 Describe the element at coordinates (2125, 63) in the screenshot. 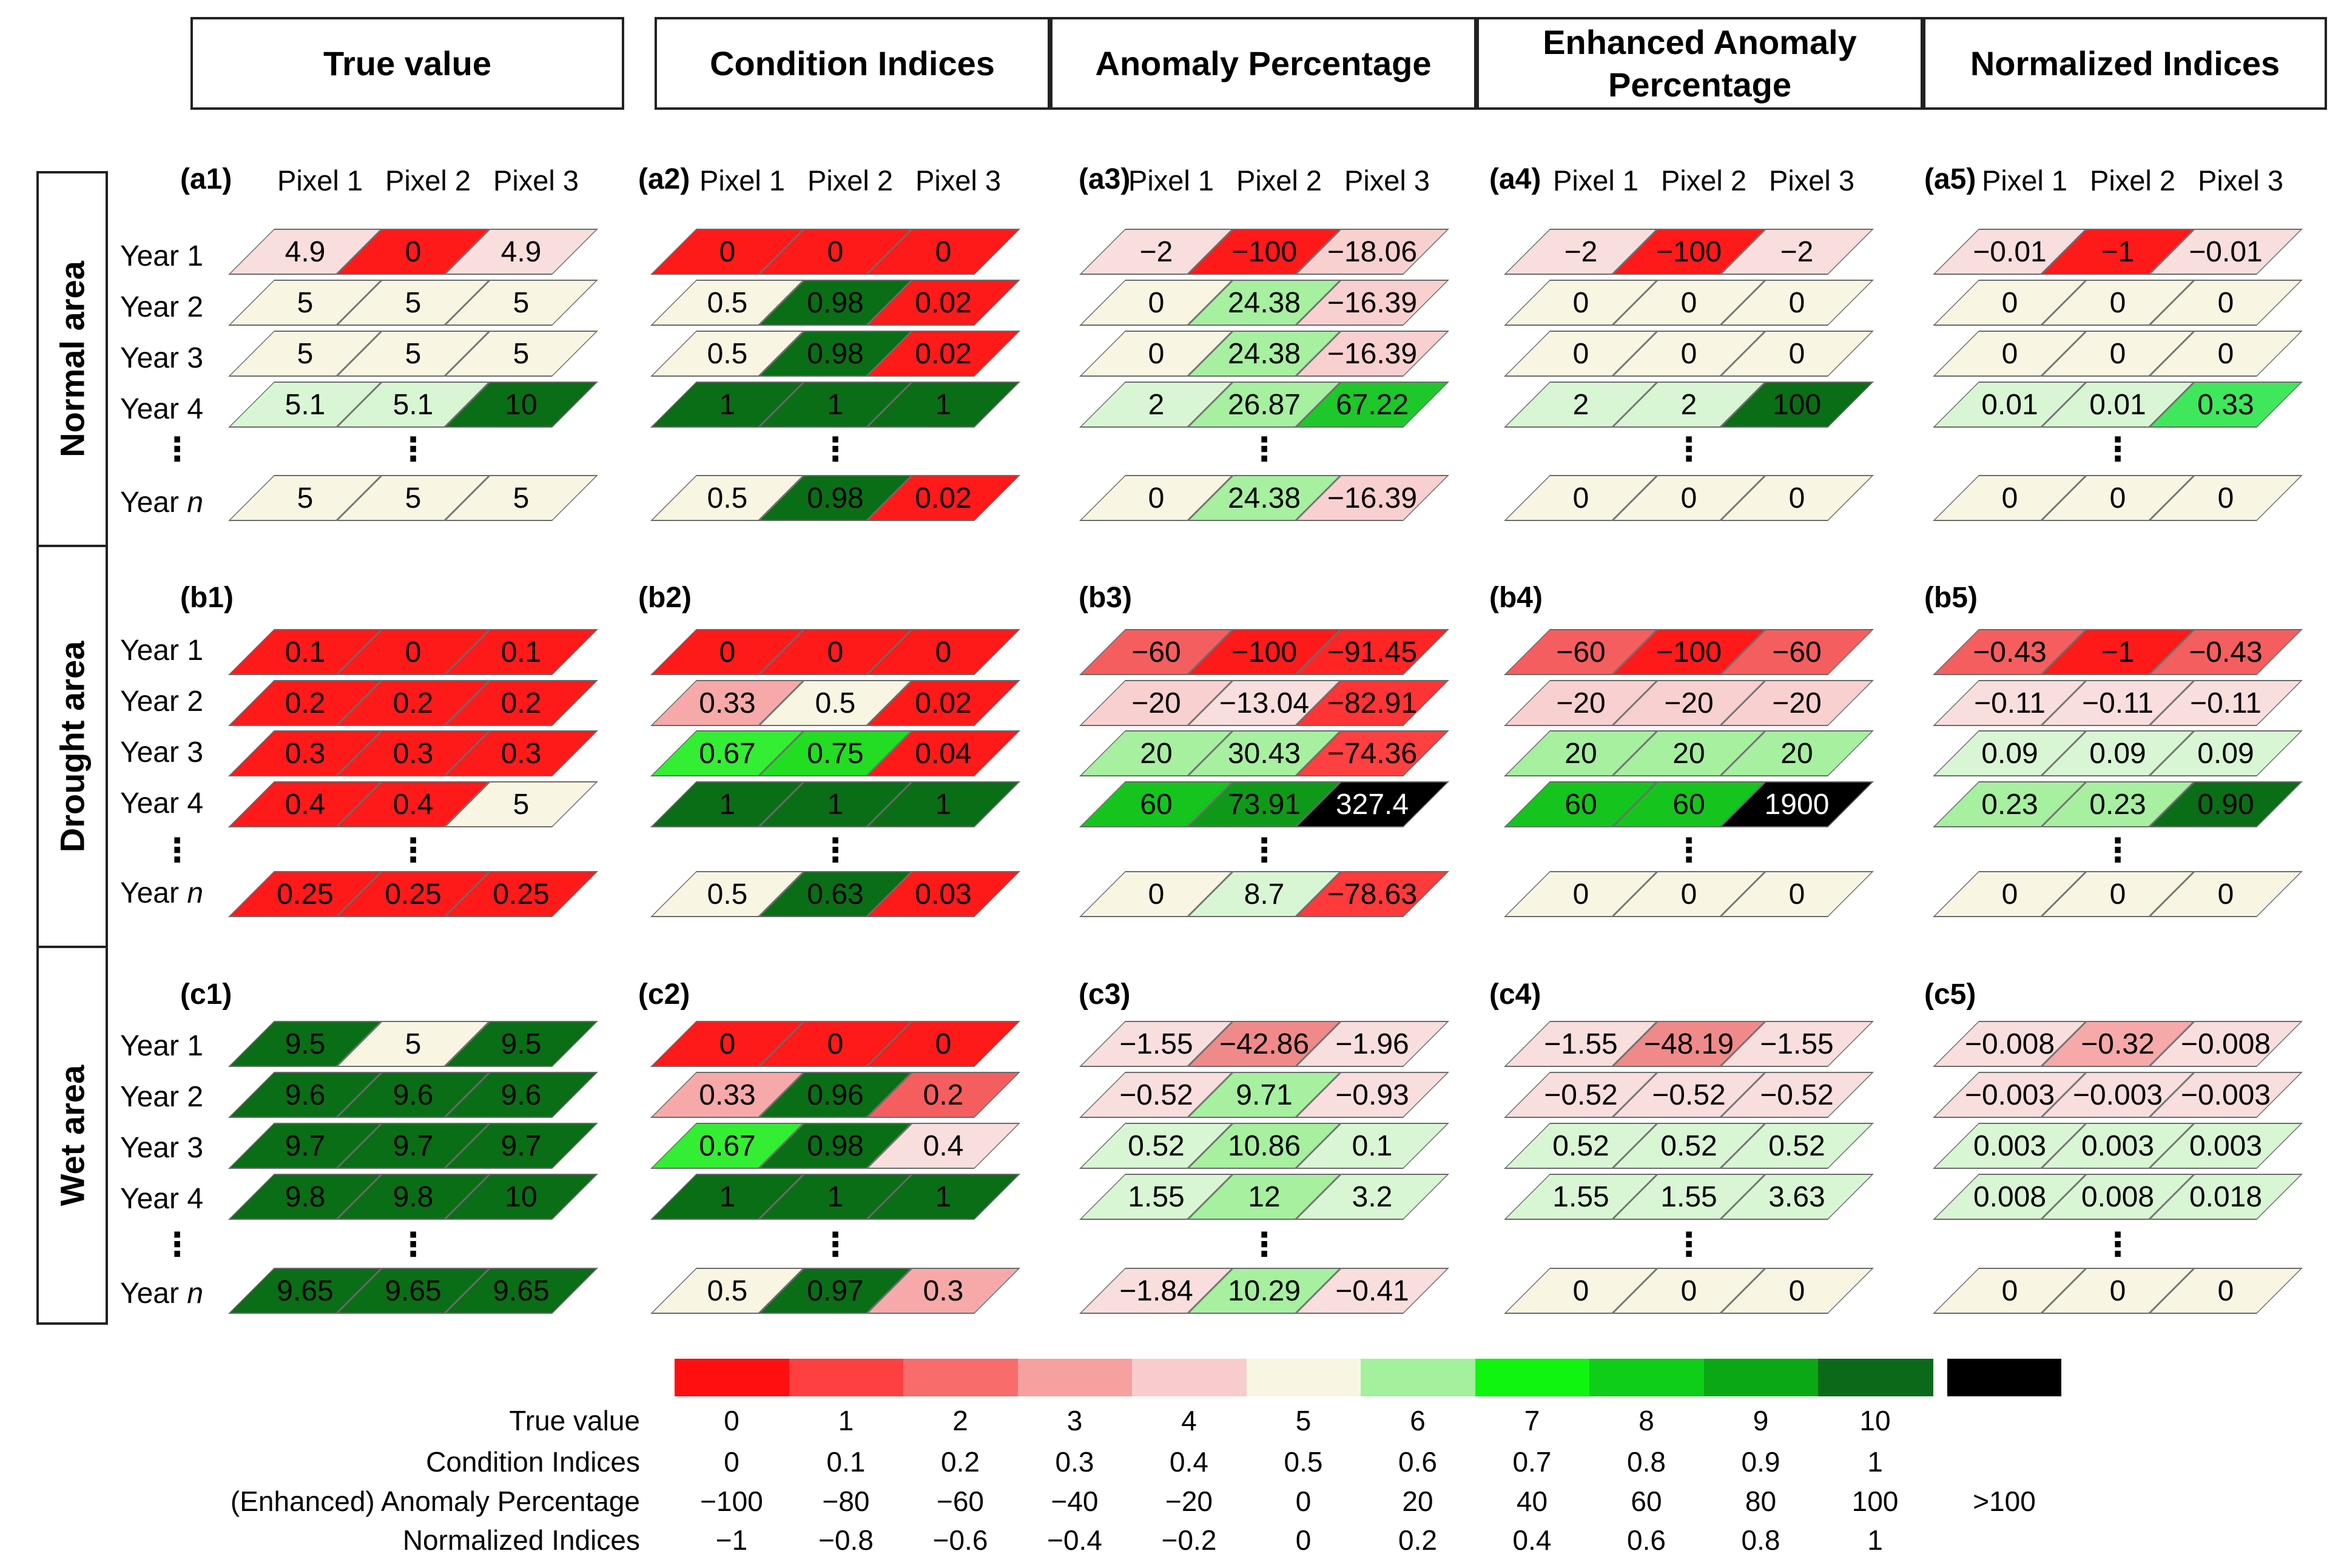

I see `column-header-text: Normalized Indices` at that location.